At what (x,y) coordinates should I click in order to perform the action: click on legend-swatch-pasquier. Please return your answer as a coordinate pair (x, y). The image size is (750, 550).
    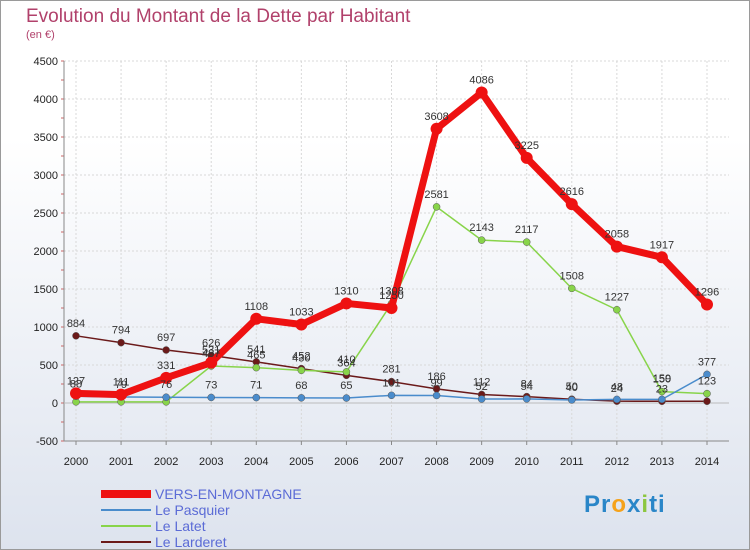
    Looking at the image, I should click on (126, 510).